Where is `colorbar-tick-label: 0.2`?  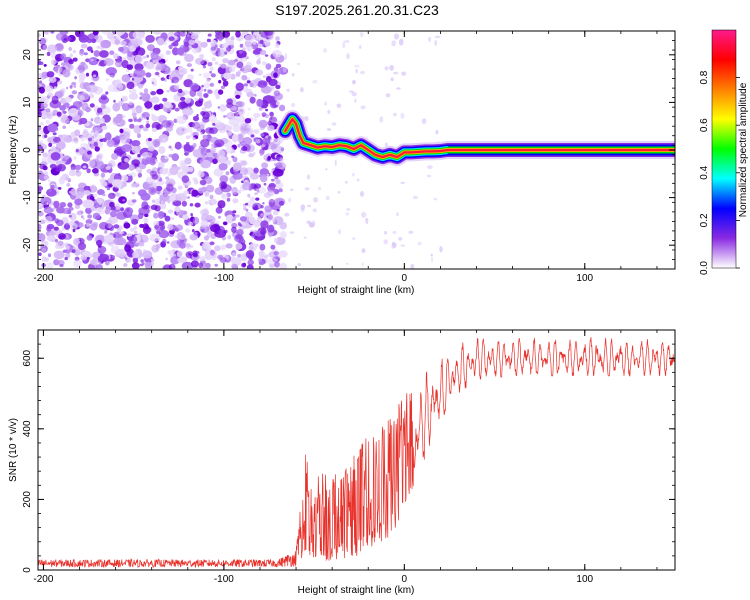
colorbar-tick-label: 0.2 is located at coordinates (704, 220).